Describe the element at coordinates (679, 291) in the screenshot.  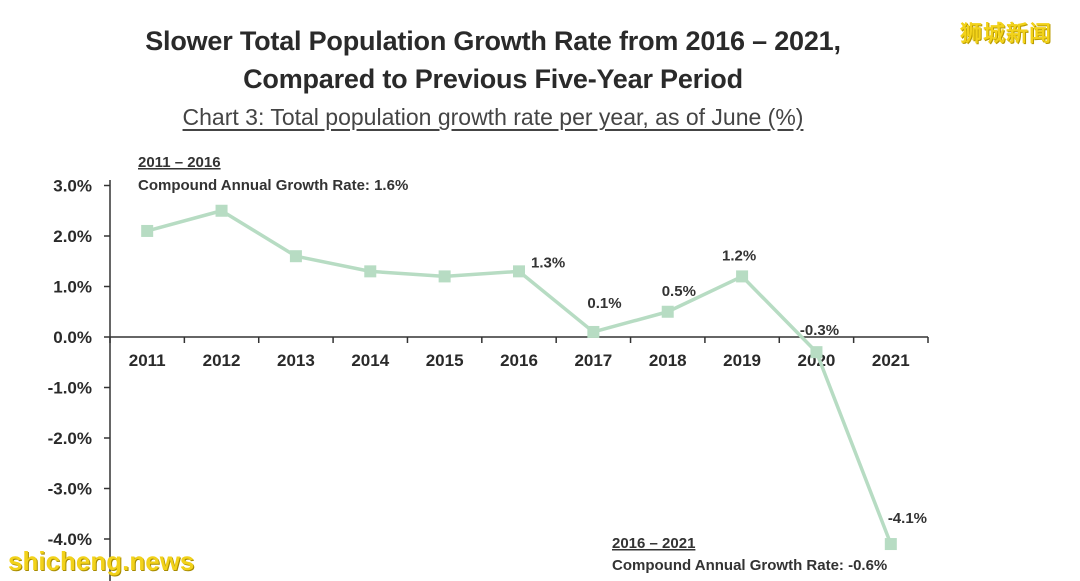
I see `data-label: 0.5%` at that location.